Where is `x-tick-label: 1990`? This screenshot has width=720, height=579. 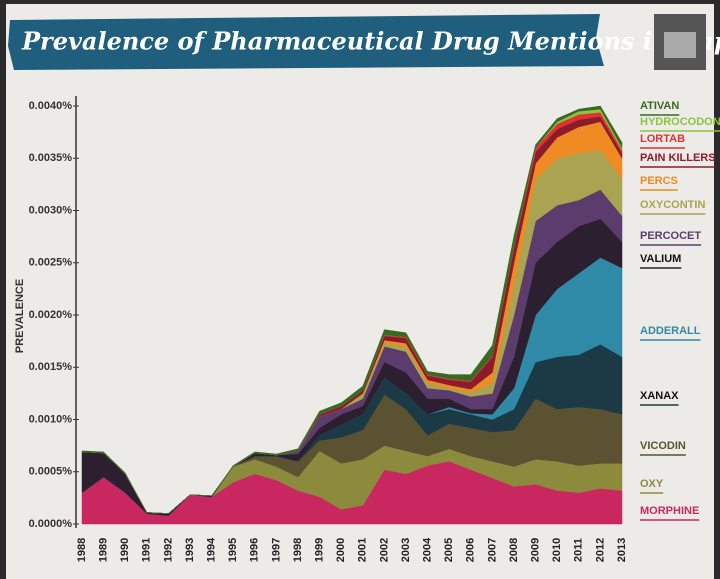
x-tick-label: 1990 is located at coordinates (125, 550).